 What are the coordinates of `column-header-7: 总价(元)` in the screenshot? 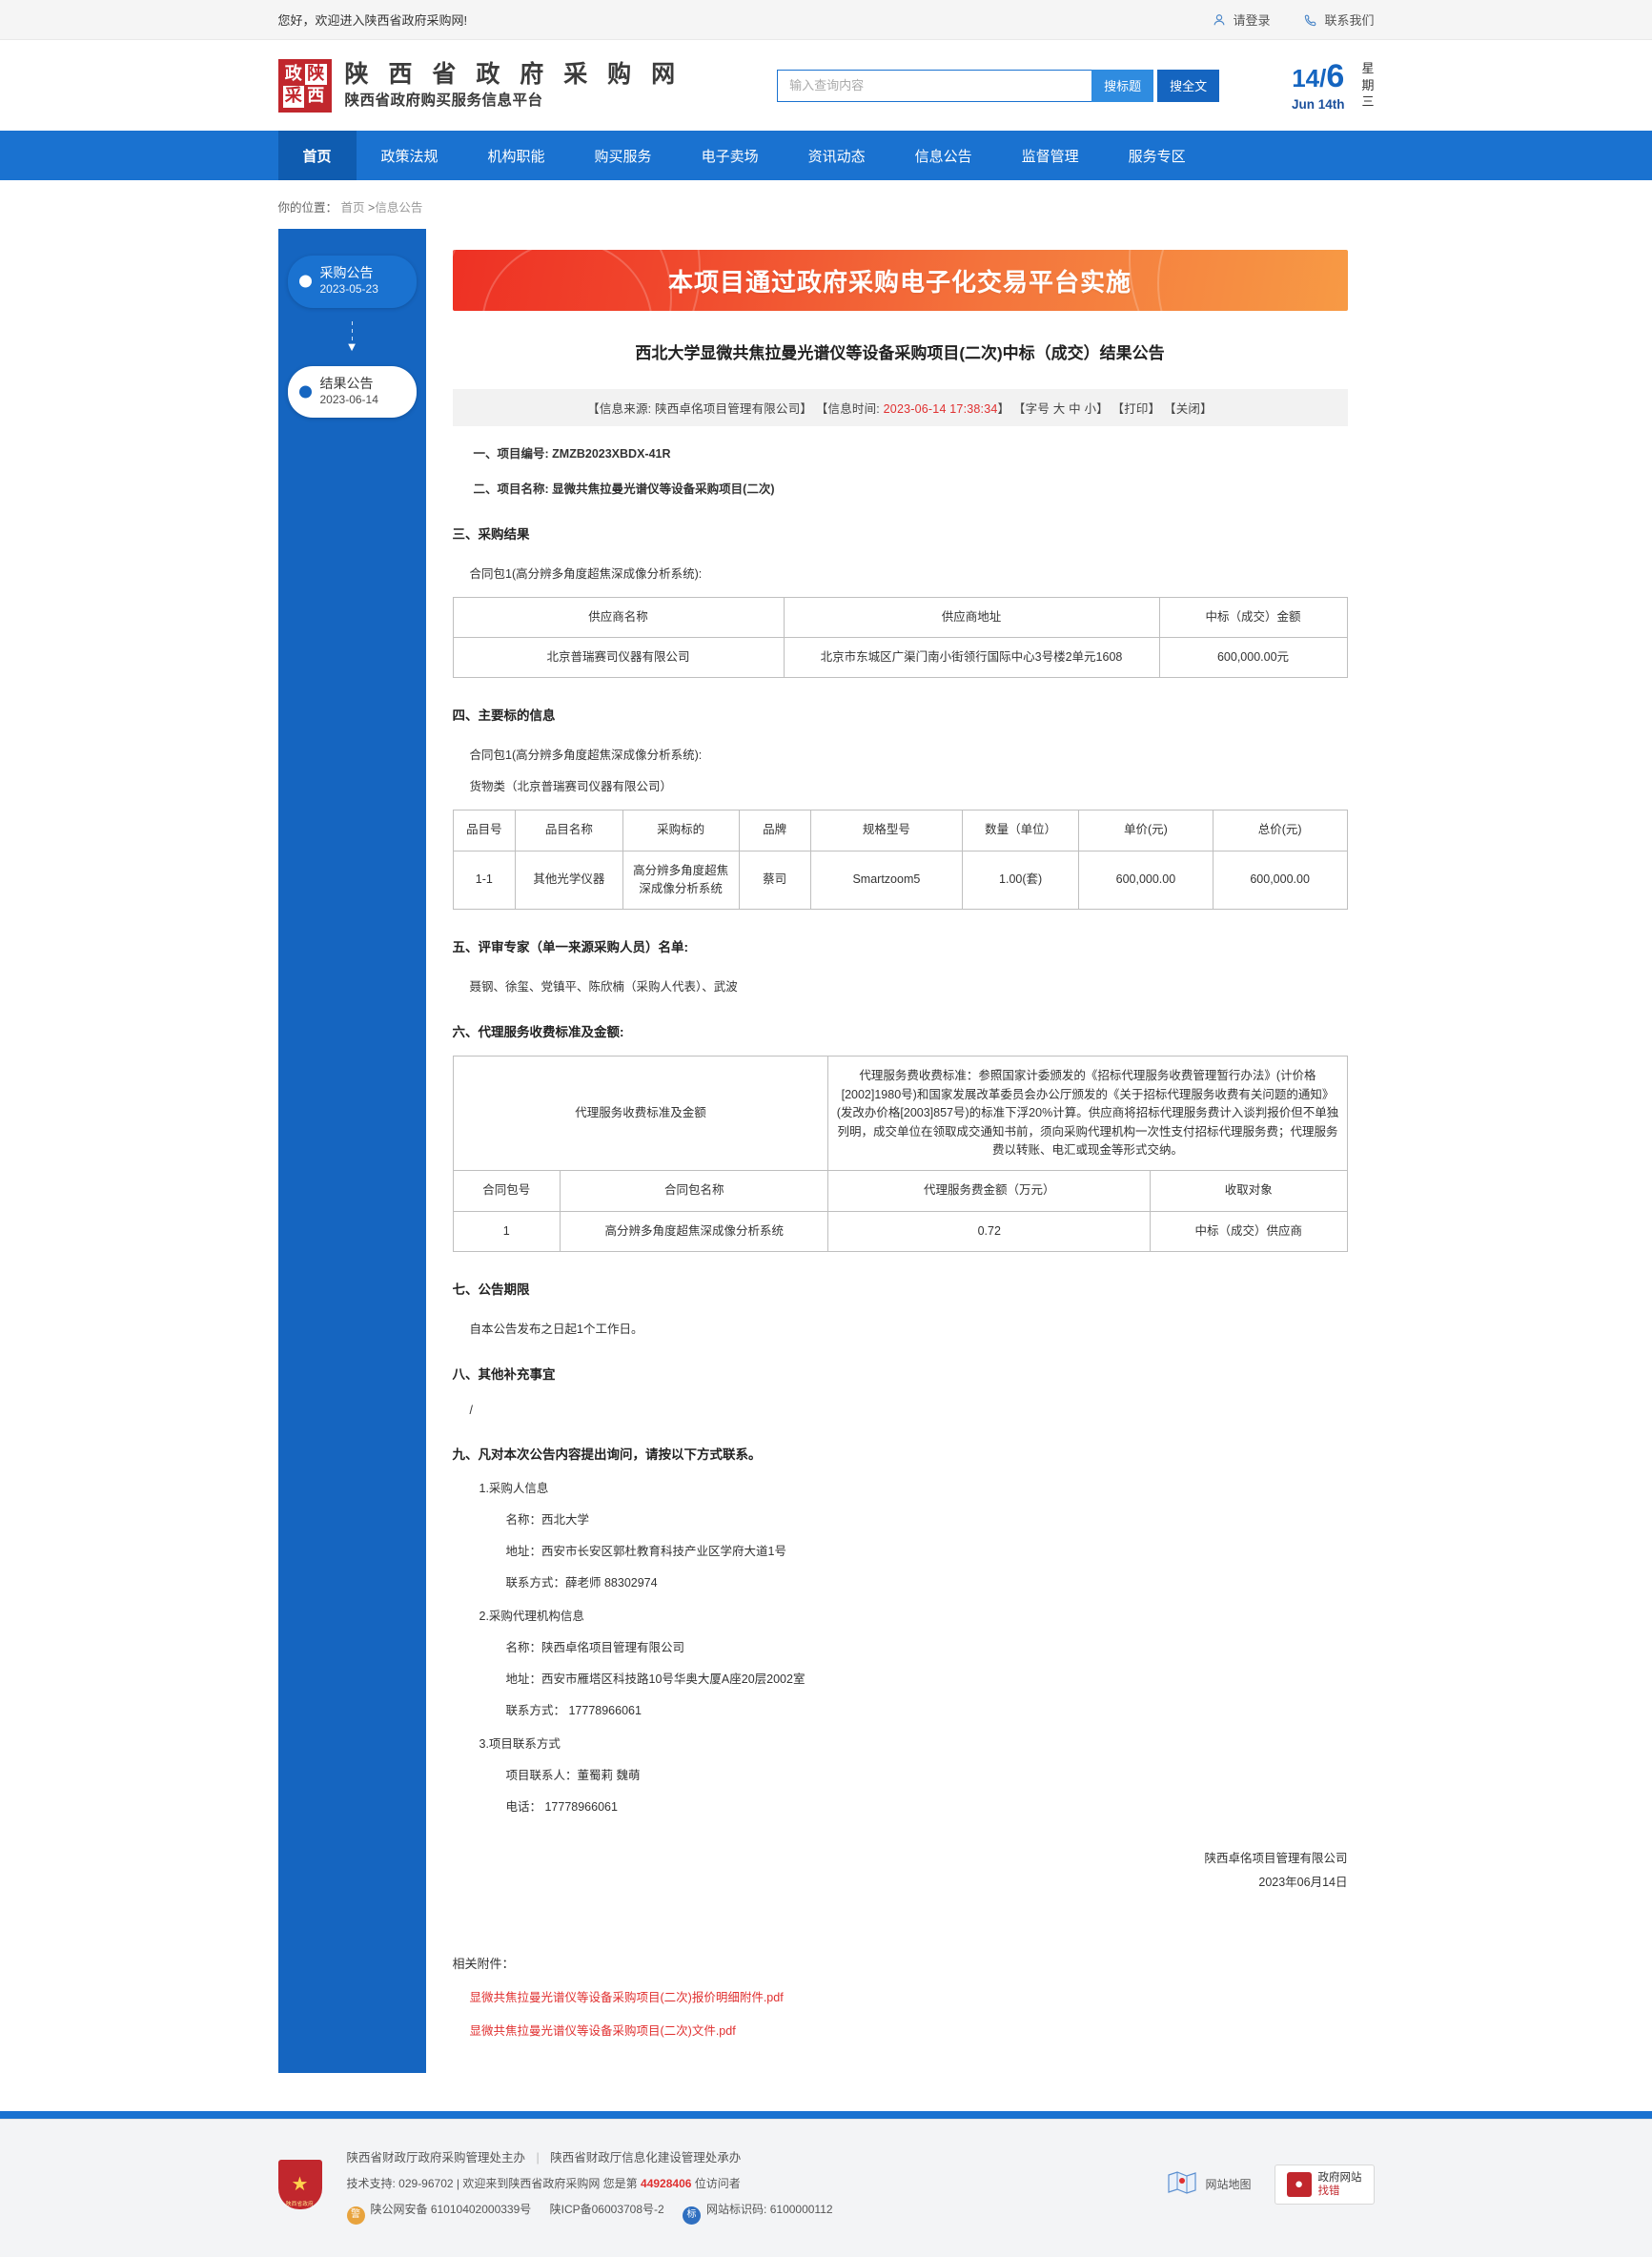 It's located at (1280, 831).